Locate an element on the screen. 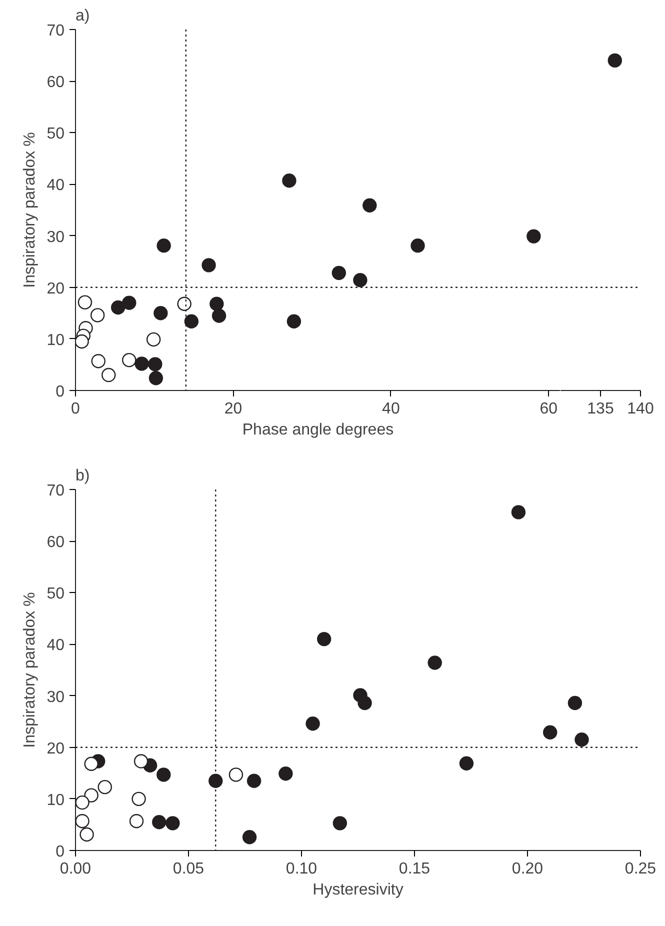 This screenshot has height=926, width=665. x-tick-label: 0.25 is located at coordinates (640, 869).